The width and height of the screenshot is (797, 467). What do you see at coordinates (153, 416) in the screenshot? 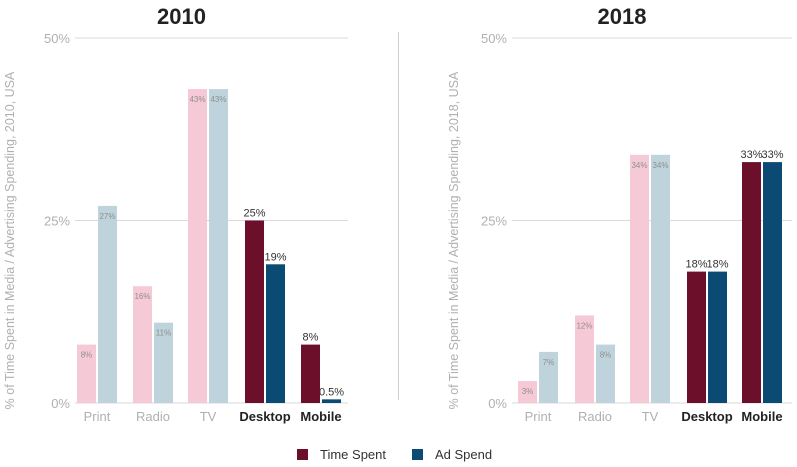
I see `x-tick-label-2010-radio: Radio` at bounding box center [153, 416].